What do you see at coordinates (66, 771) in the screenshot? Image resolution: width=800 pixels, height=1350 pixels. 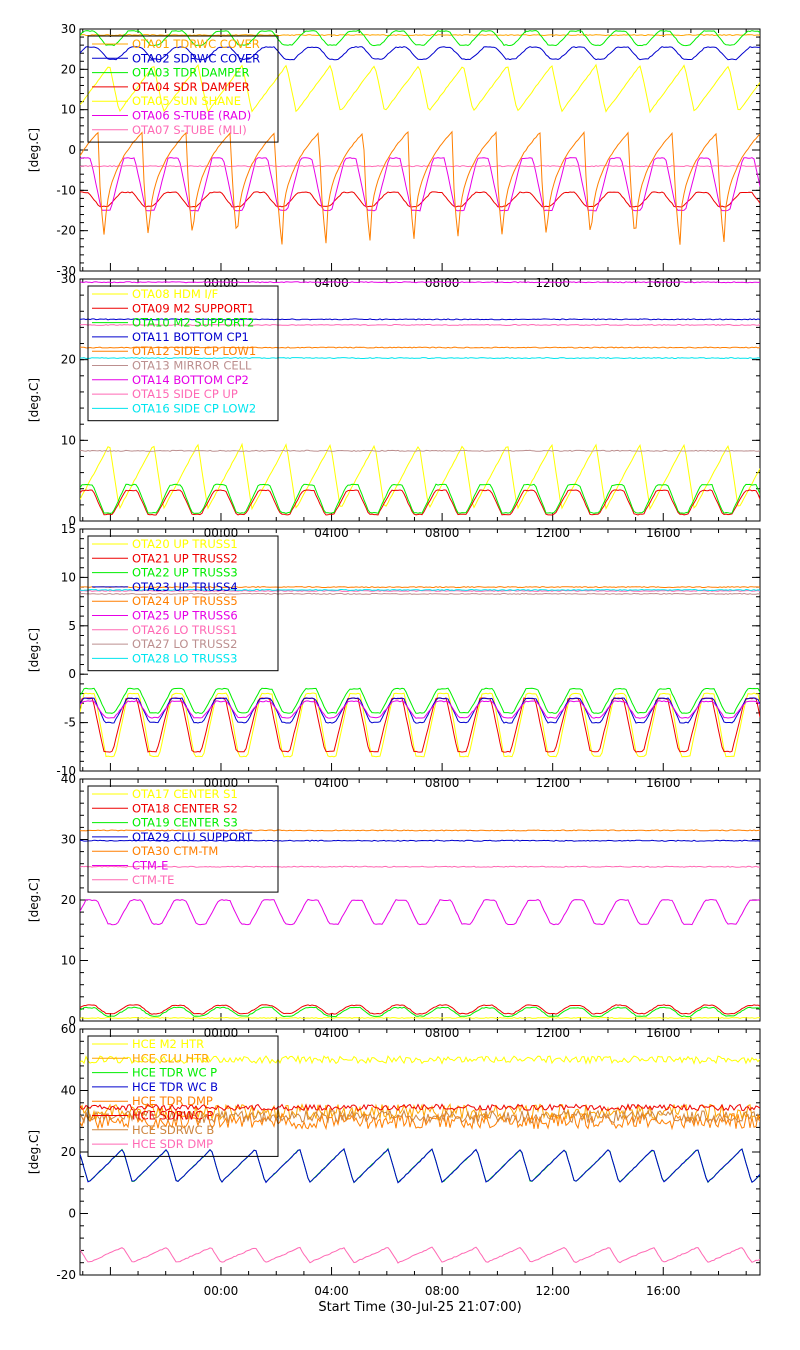 I see `y-tick-label: -10` at bounding box center [66, 771].